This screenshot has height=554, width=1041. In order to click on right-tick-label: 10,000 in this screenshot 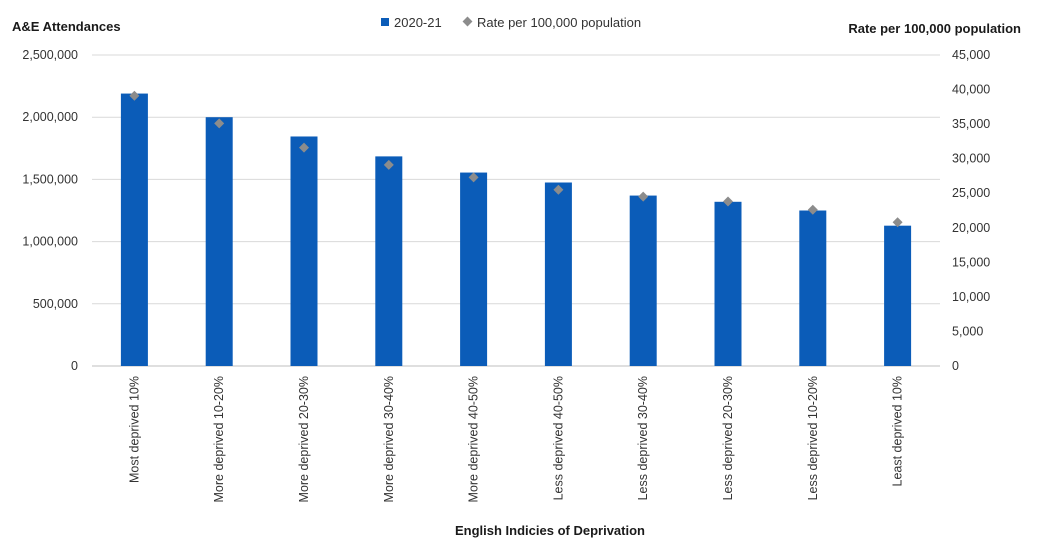, I will do `click(971, 297)`.